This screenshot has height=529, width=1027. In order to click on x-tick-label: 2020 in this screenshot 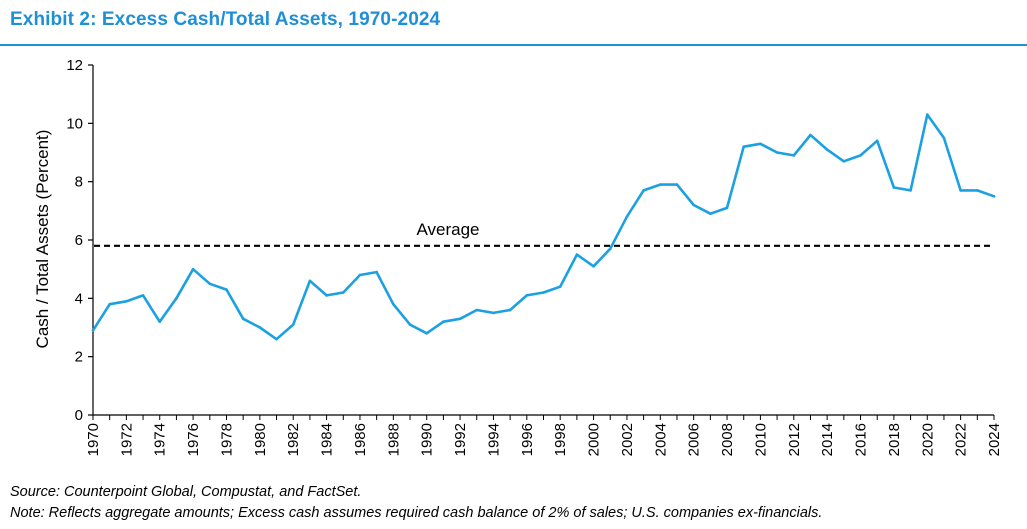, I will do `click(927, 439)`.